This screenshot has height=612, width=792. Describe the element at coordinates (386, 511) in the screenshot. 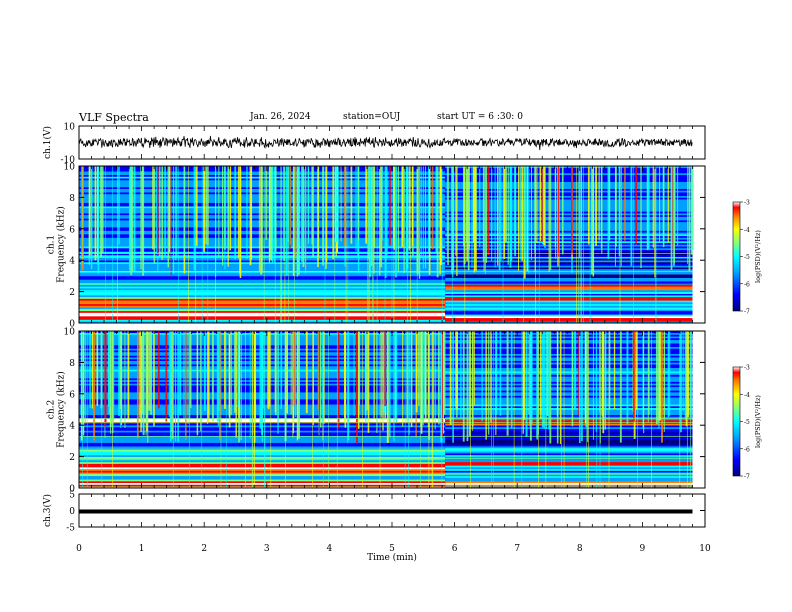

I see `ch3-waveform-trace` at that location.